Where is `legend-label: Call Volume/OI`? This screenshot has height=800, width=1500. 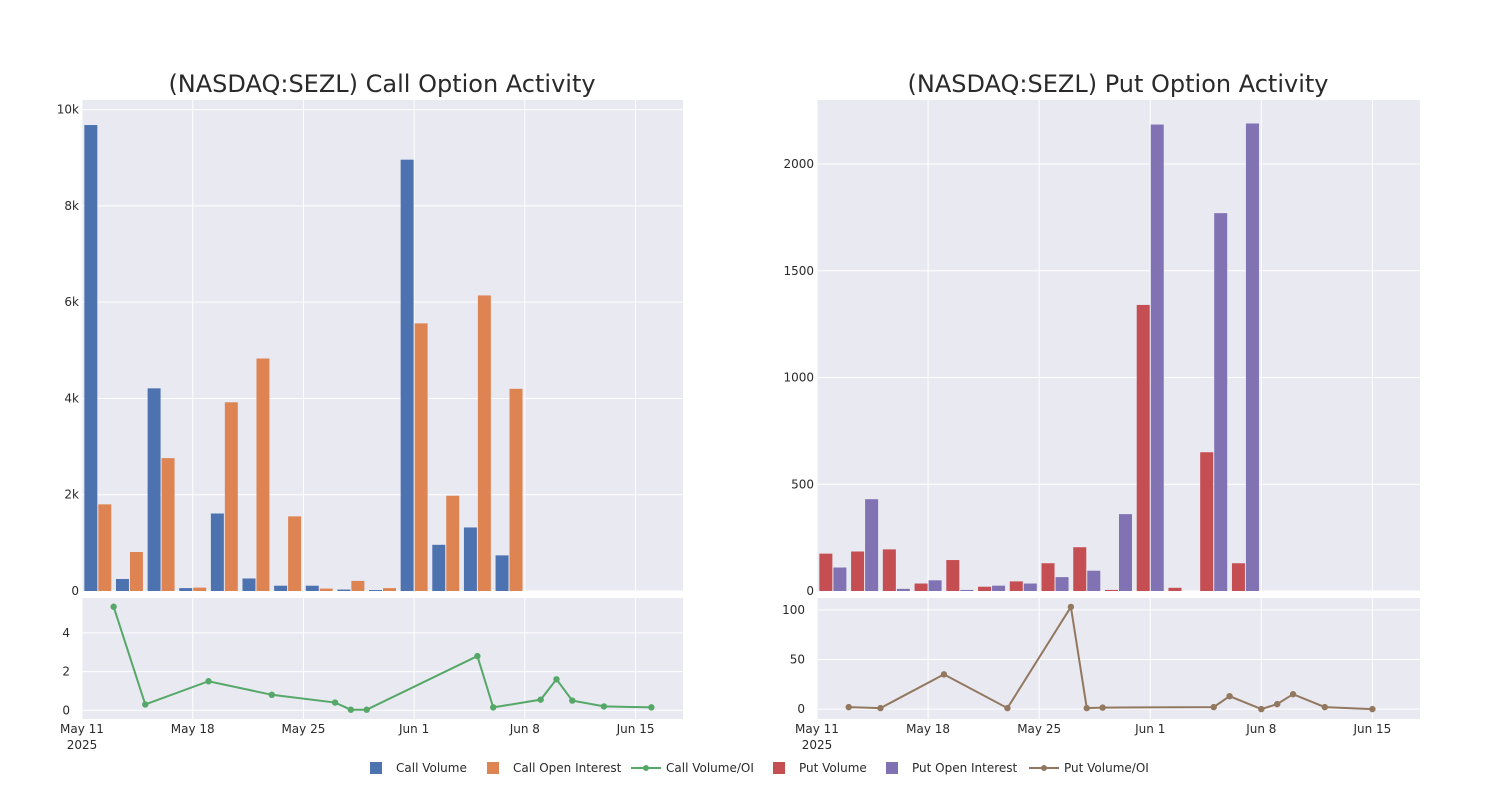 legend-label: Call Volume/OI is located at coordinates (710, 768).